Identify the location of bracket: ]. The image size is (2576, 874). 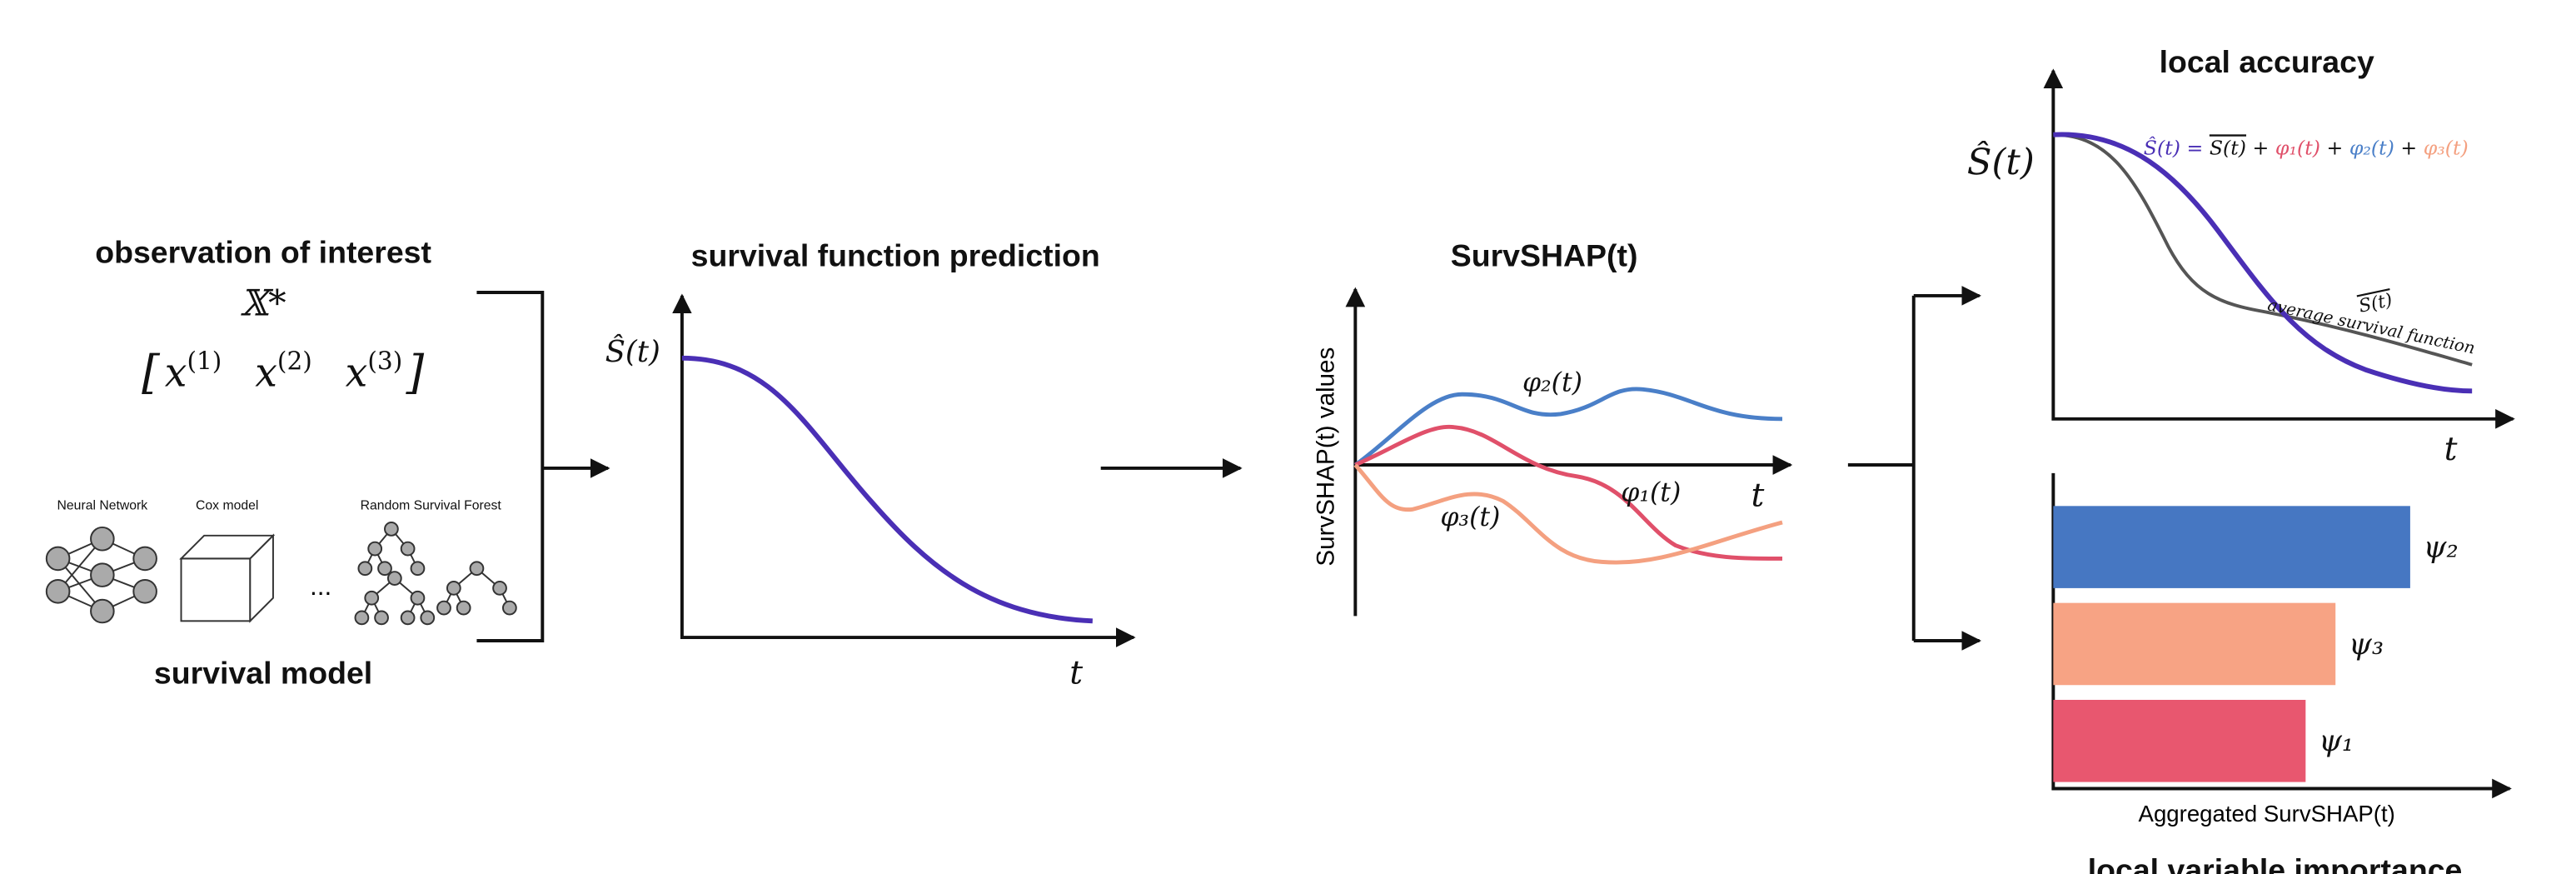
(415, 372).